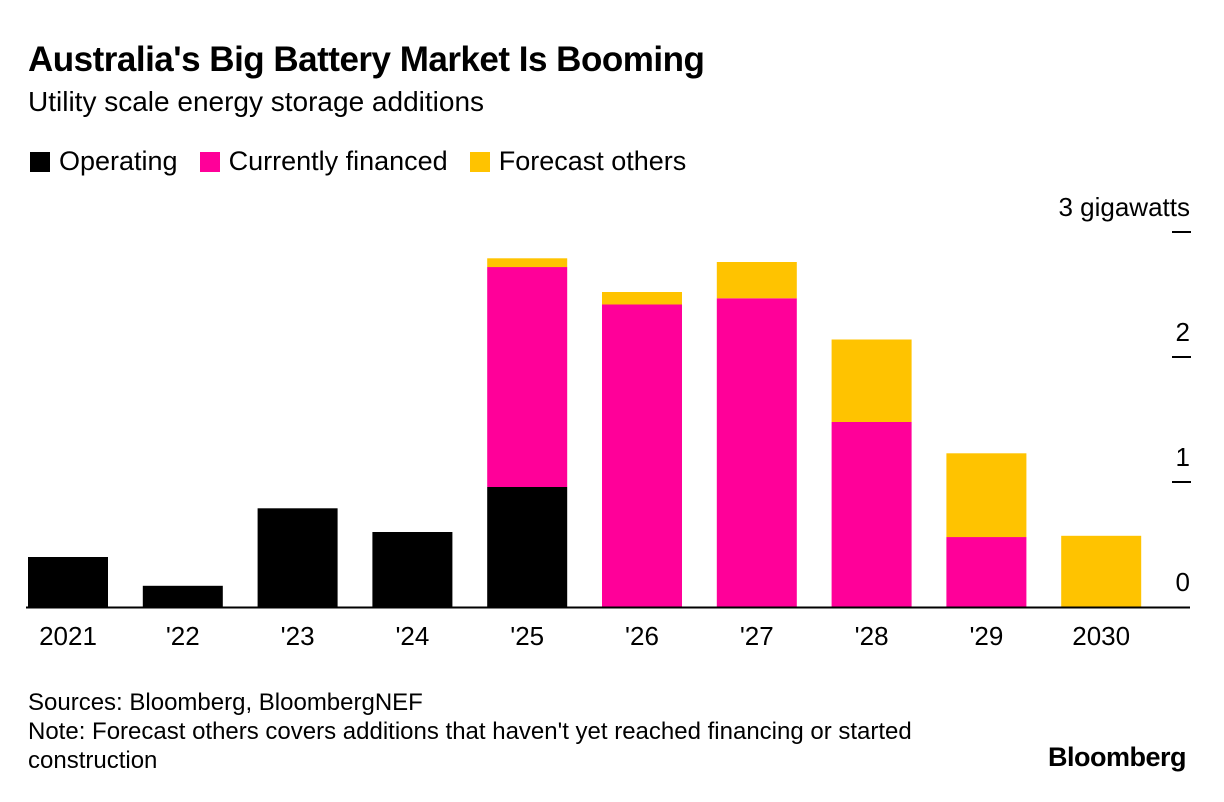 The width and height of the screenshot is (1224, 802). Describe the element at coordinates (756, 453) in the screenshot. I see `bar-27-currently-financed` at that location.